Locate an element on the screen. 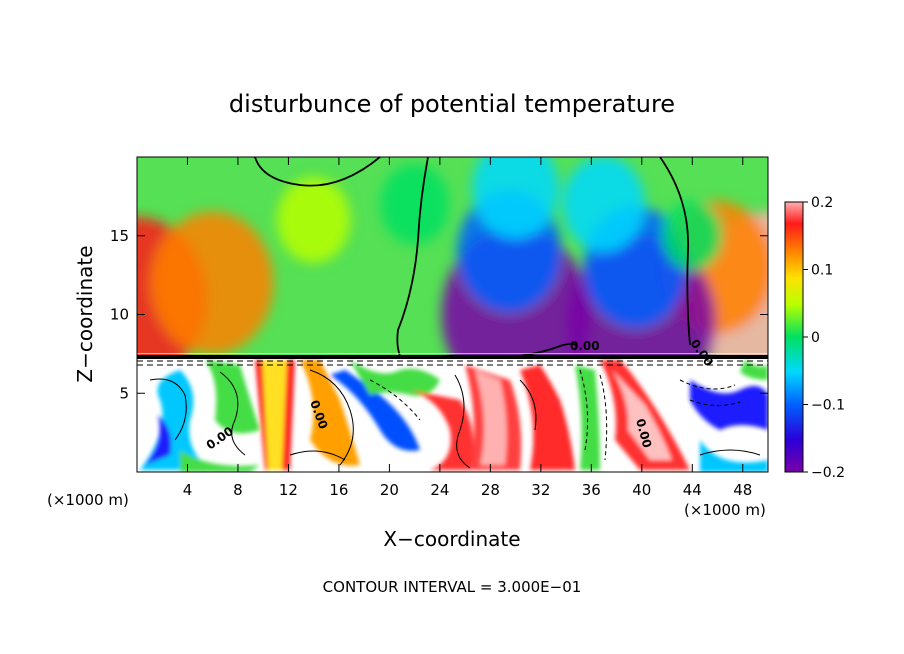 Image resolution: width=904 pixels, height=654 pixels. x-tick-label: 40 is located at coordinates (641, 490).